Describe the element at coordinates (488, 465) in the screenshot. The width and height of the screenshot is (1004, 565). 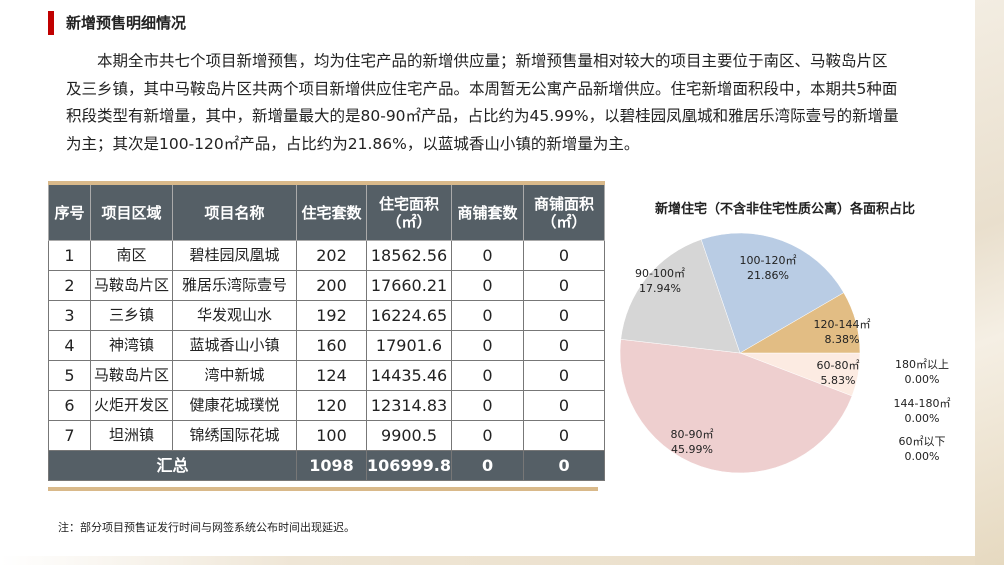
I see `summary-shop-units: 0` at that location.